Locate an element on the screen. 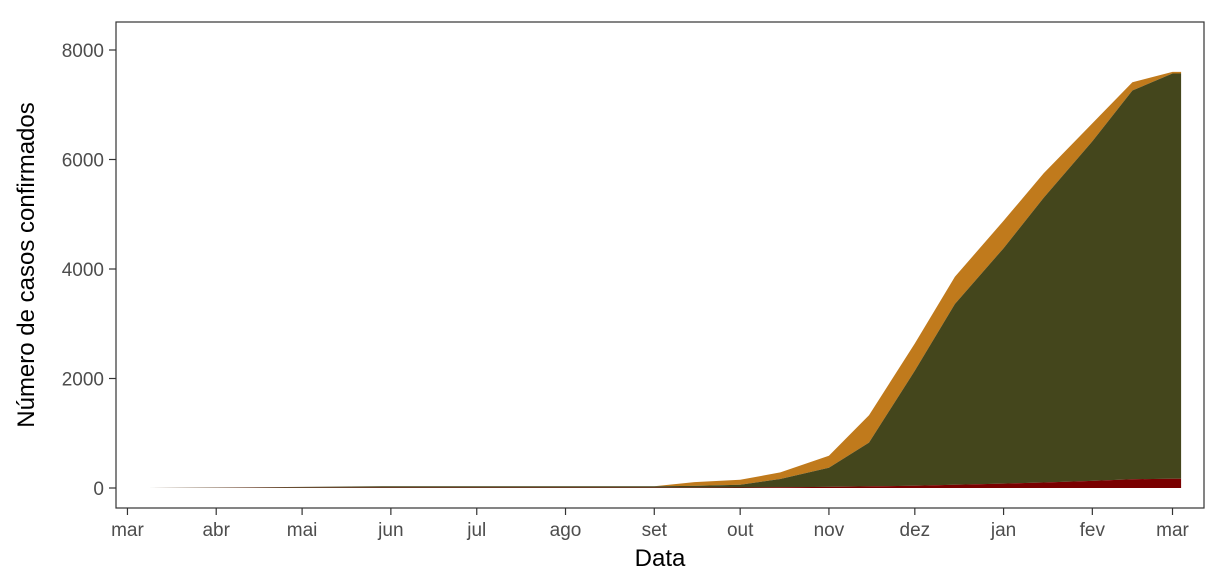  x-axis-title: Data is located at coordinates (660, 558).